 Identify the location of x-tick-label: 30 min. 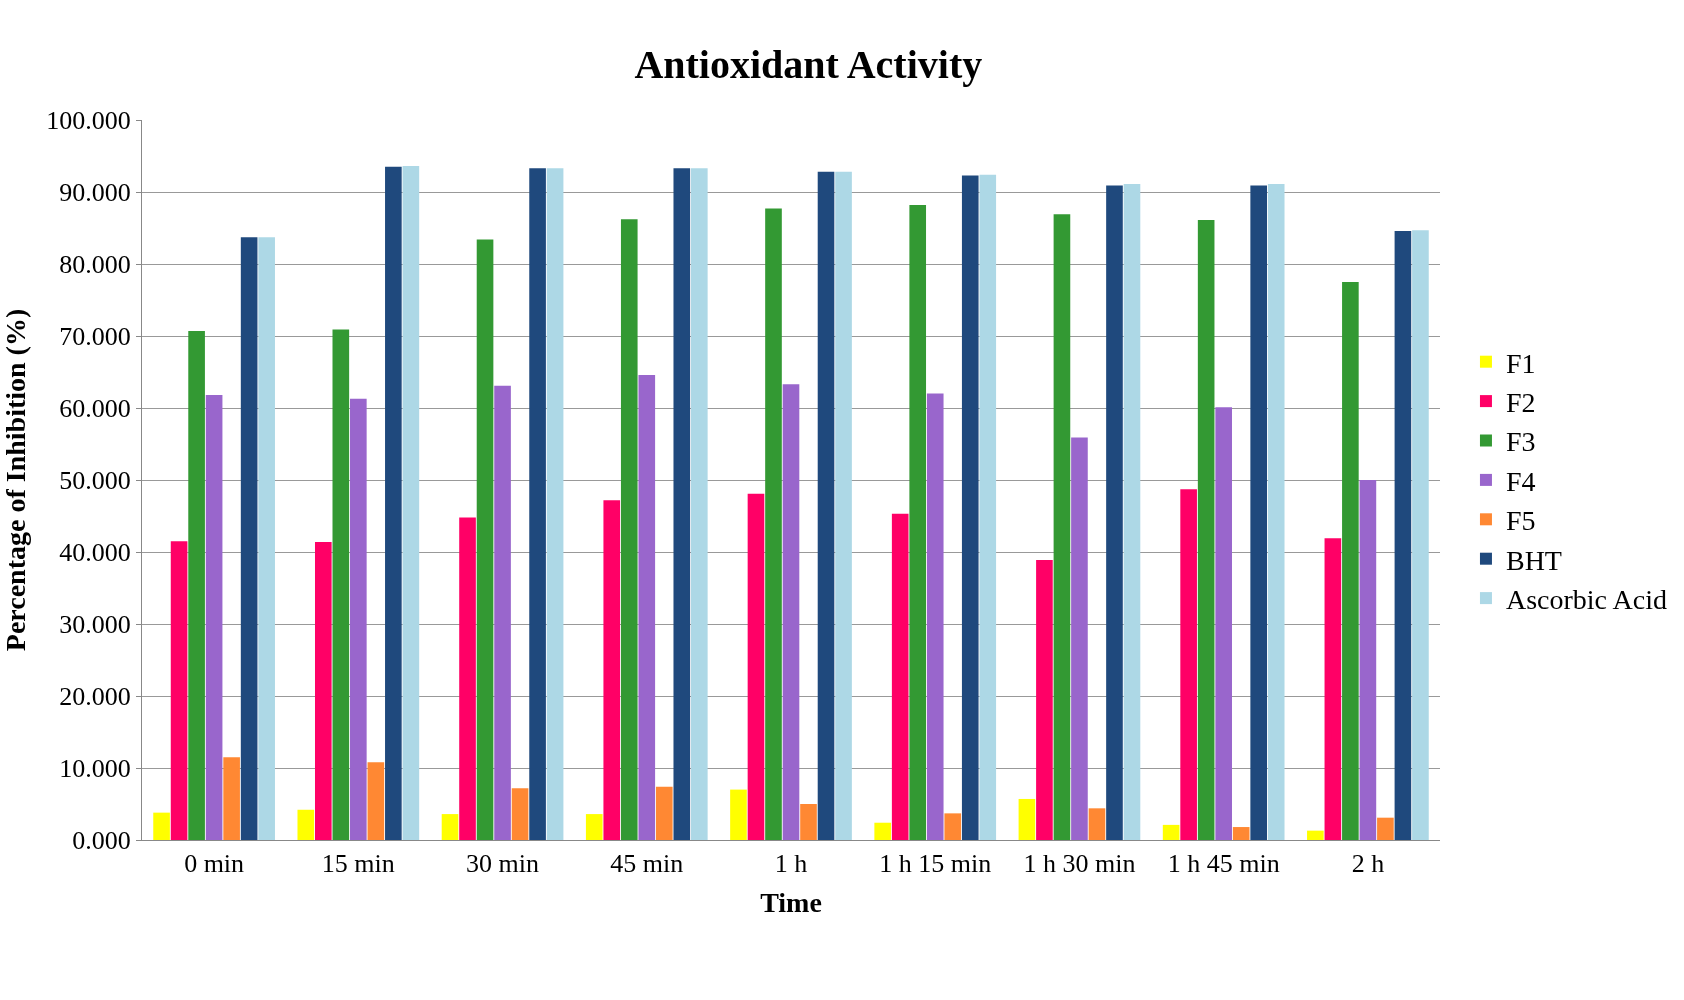
(503, 864).